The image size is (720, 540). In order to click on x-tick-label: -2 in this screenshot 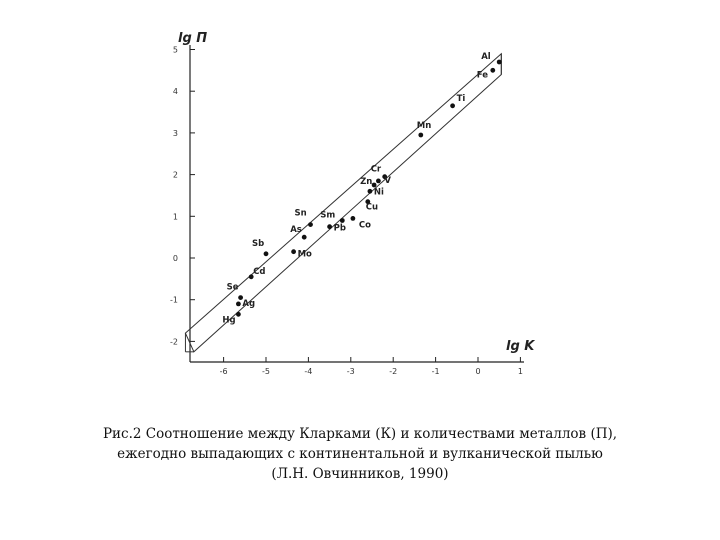, I will do `click(393, 371)`.